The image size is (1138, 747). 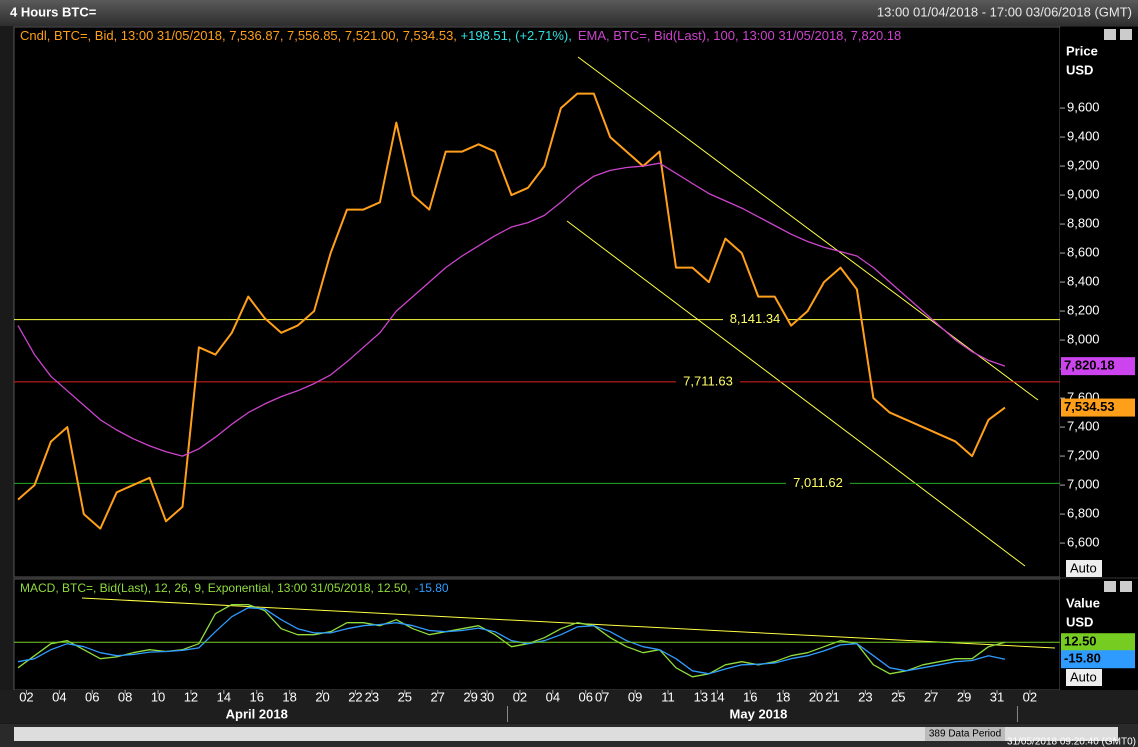 What do you see at coordinates (568, 623) in the screenshot?
I see `trend-line` at bounding box center [568, 623].